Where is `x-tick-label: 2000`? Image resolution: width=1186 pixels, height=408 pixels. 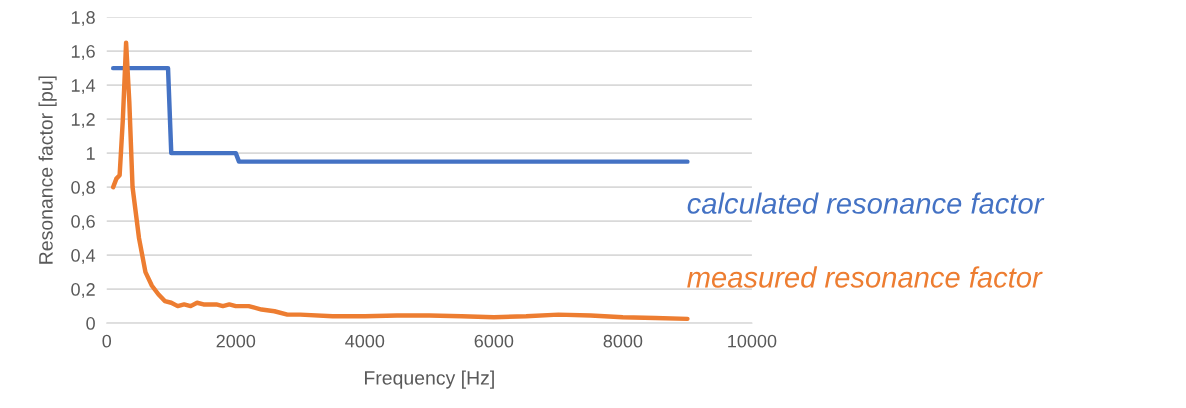
x-tick-label: 2000 is located at coordinates (236, 341).